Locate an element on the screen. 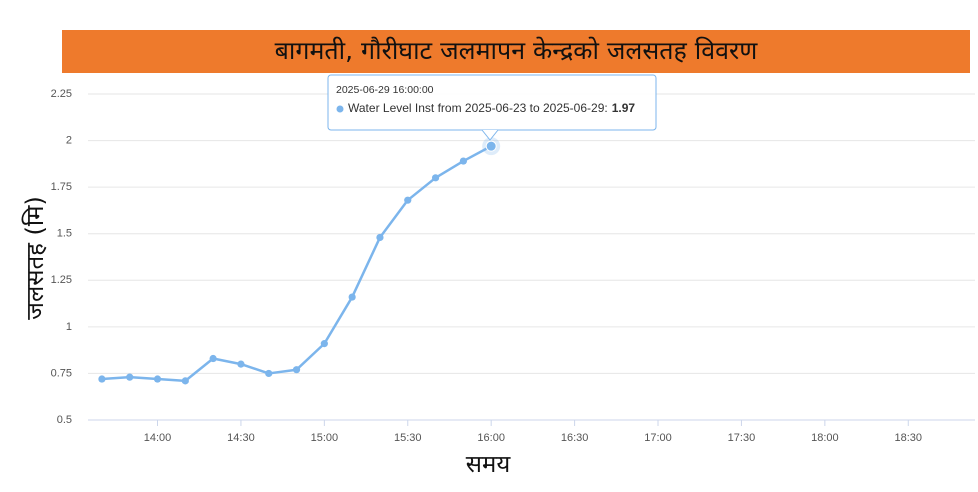  x-tick-label: 17:30 is located at coordinates (742, 438).